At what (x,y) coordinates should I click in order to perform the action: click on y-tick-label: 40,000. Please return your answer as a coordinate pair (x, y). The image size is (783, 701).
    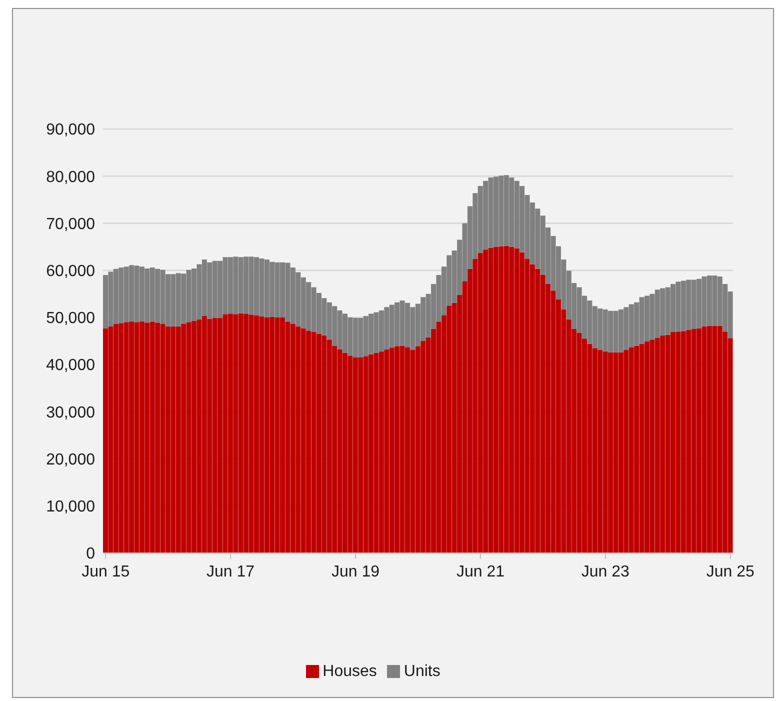
    Looking at the image, I should click on (71, 365).